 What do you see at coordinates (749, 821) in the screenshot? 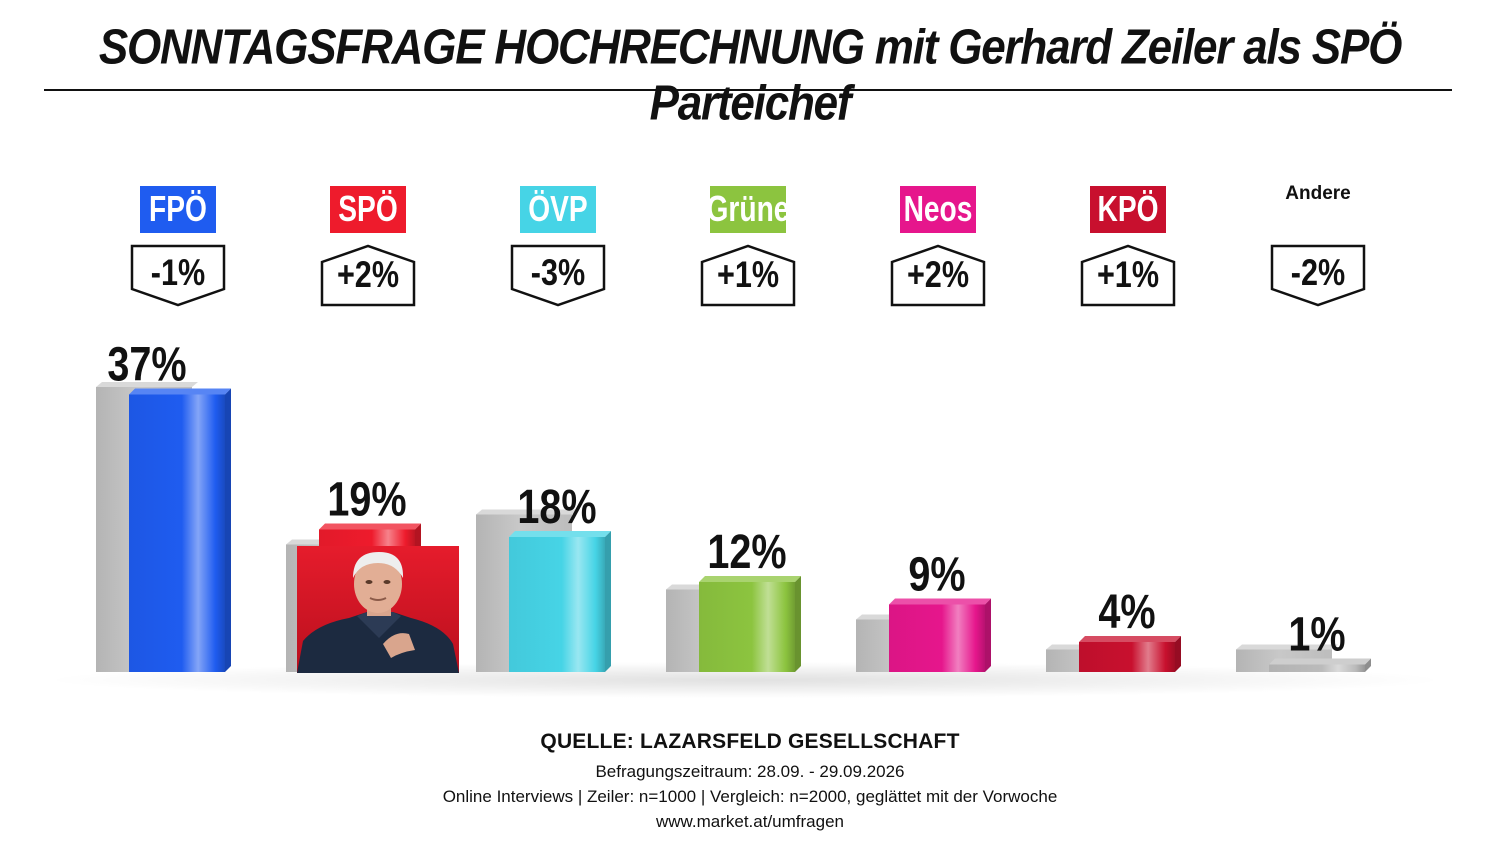
I see `source-url: www.market.at/umfragen` at bounding box center [749, 821].